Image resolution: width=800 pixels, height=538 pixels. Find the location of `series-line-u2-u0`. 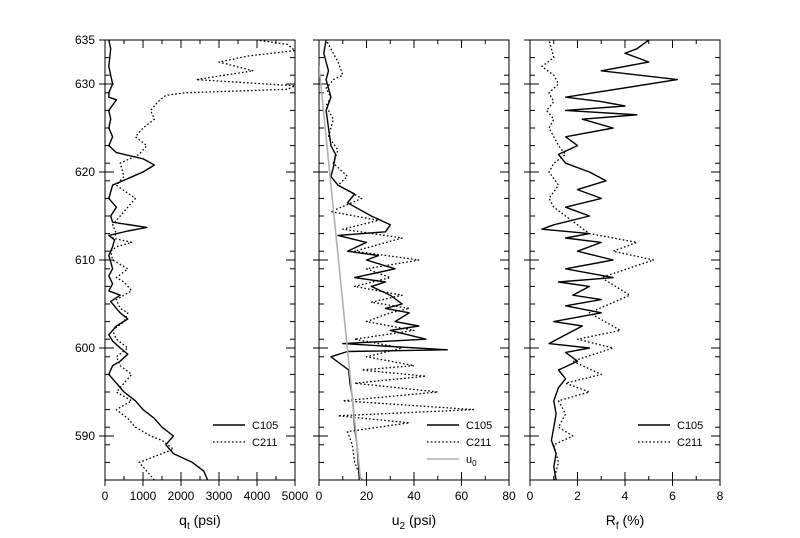

series-line-u2-u0 is located at coordinates (340, 273).